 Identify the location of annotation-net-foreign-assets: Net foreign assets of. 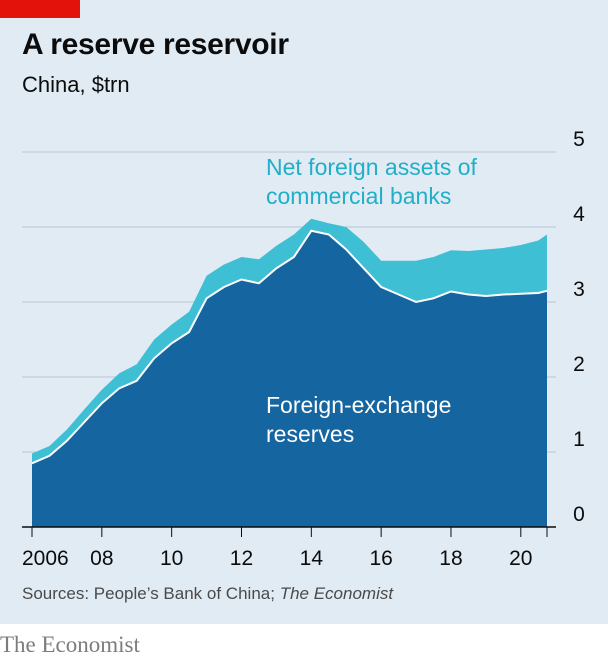
(372, 167).